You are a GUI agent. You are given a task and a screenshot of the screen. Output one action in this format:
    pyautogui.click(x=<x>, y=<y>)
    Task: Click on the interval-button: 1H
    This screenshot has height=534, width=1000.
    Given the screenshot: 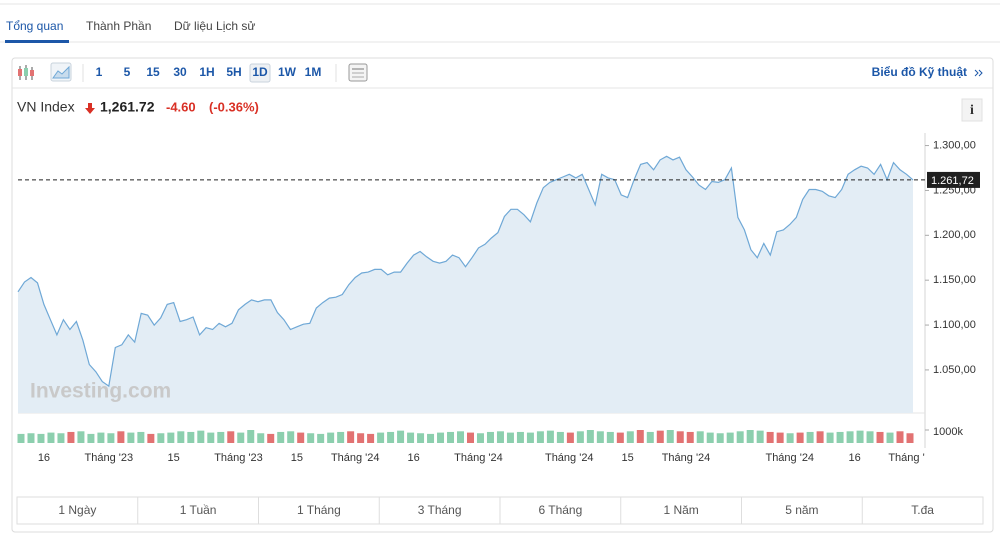 What is the action you would take?
    pyautogui.click(x=206, y=72)
    